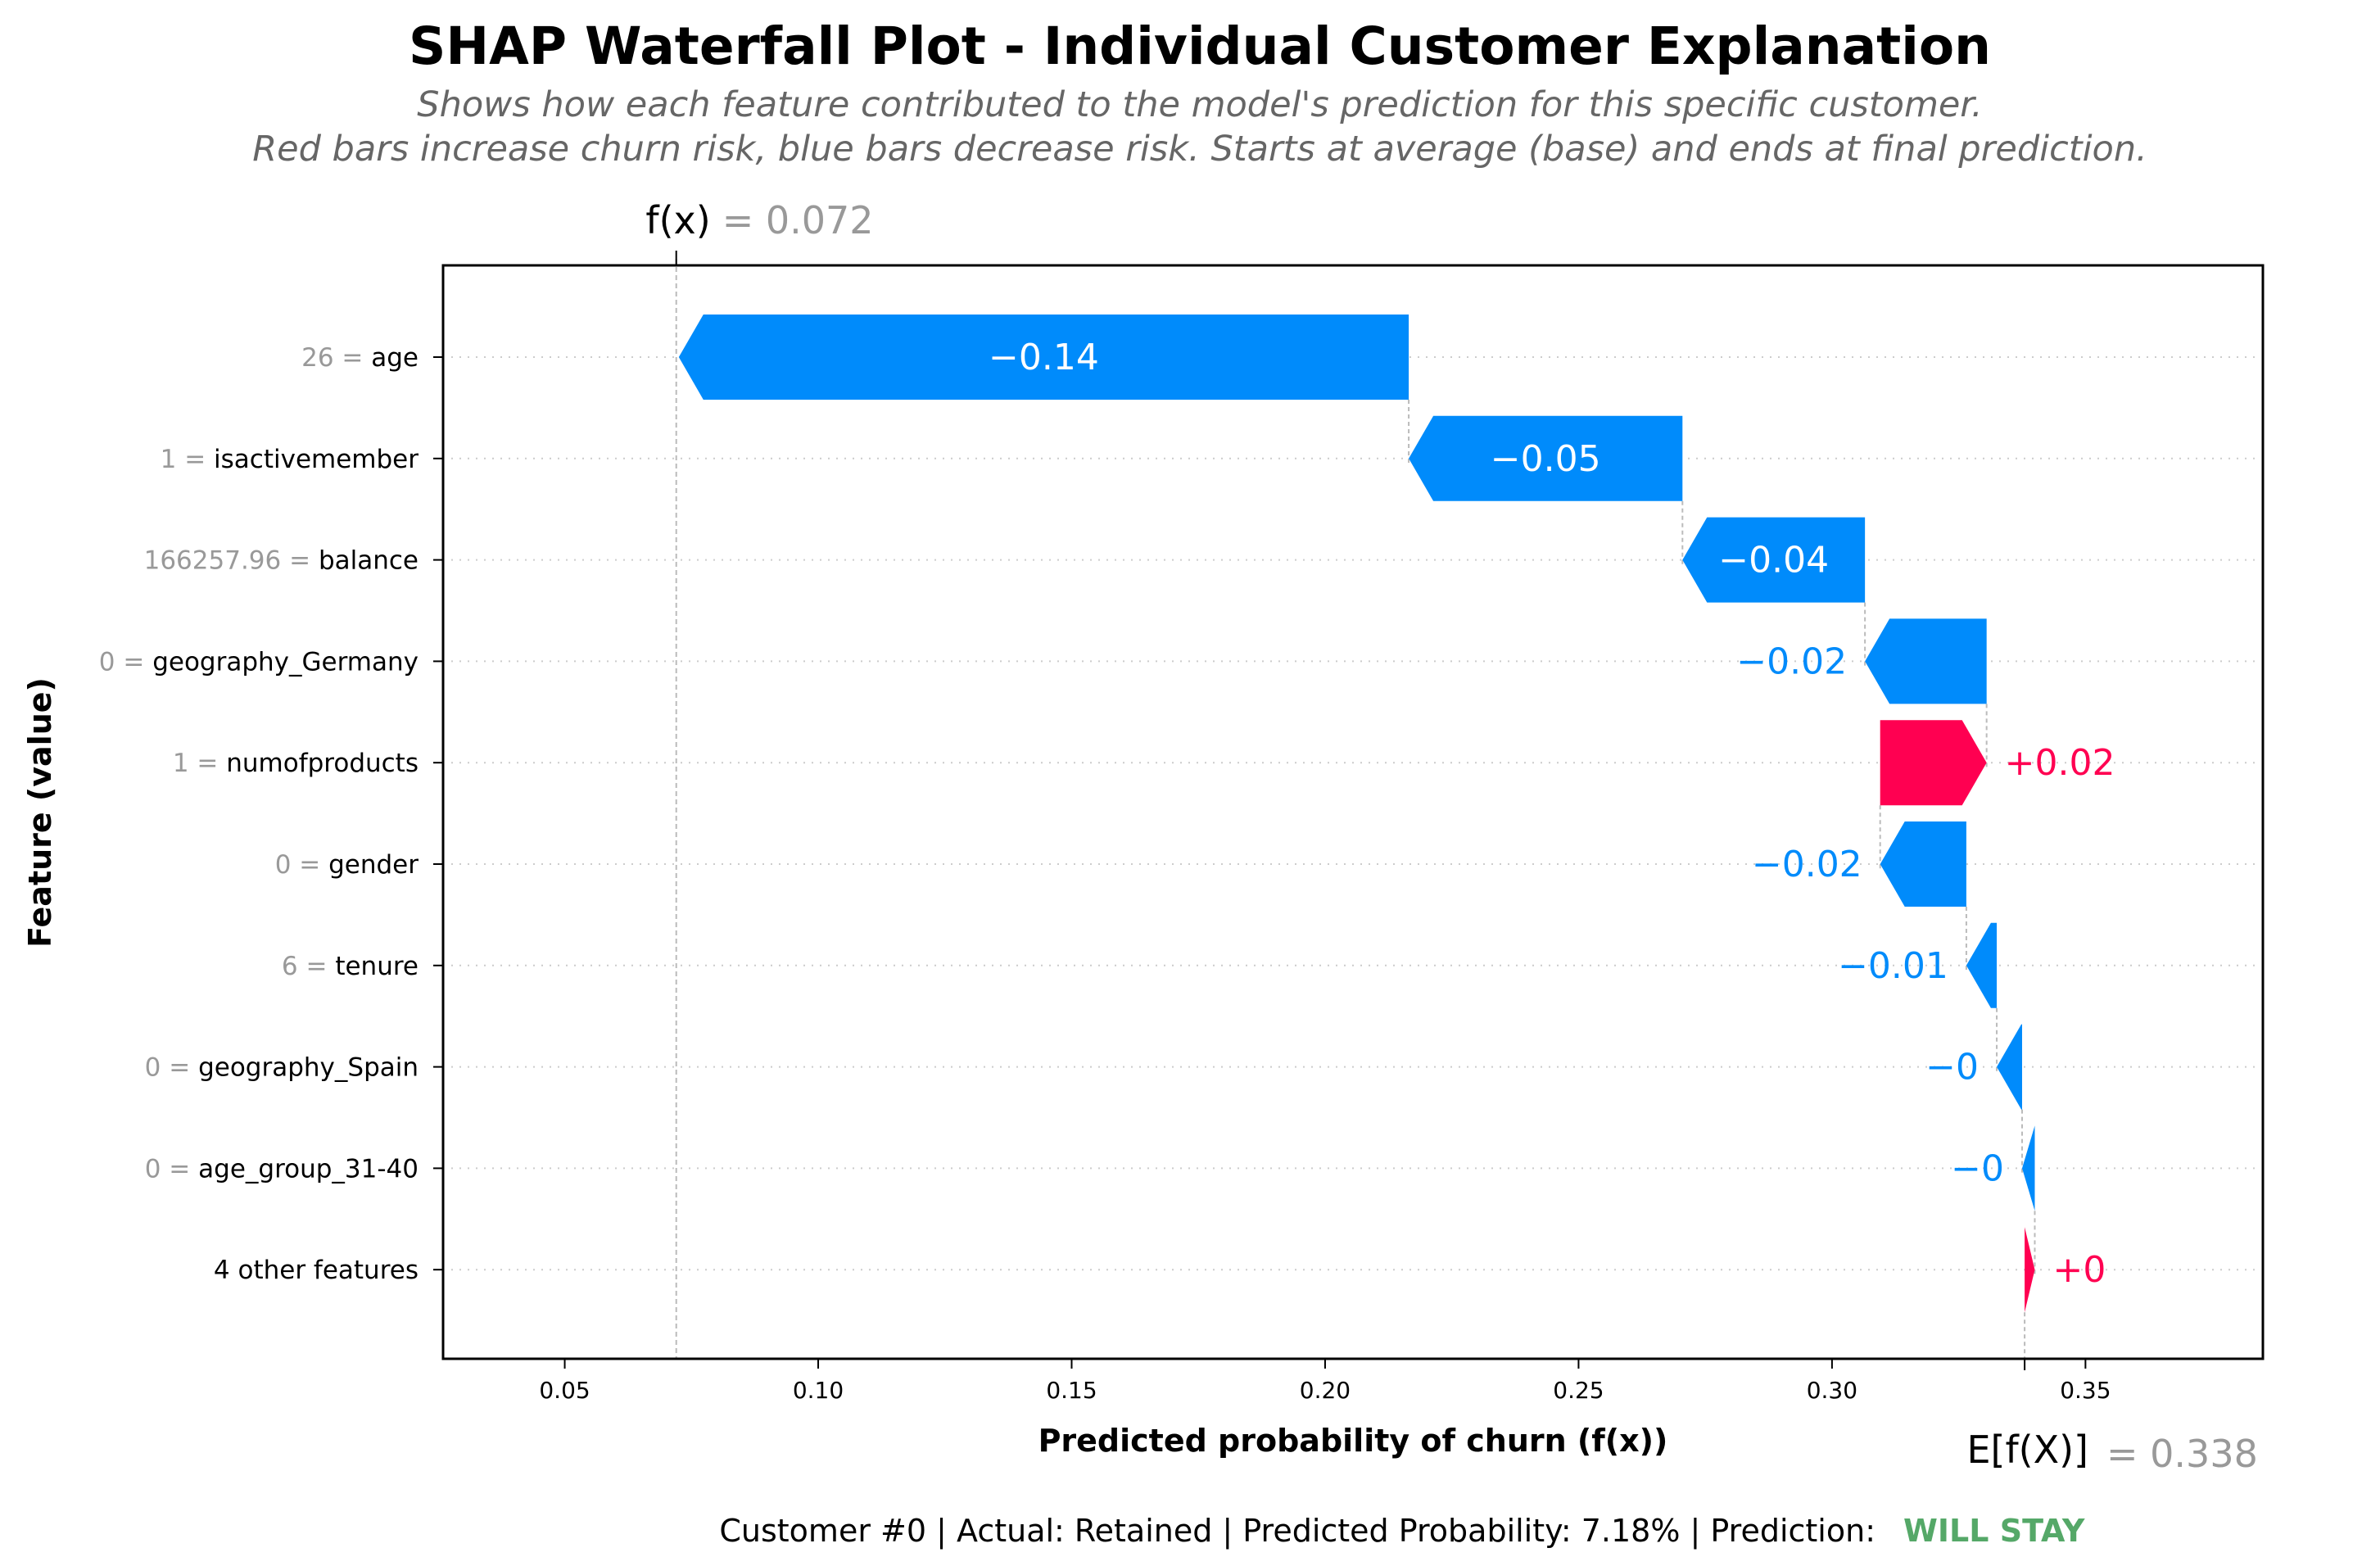 This screenshot has width=2380, height=1566. What do you see at coordinates (677, 220) in the screenshot?
I see `fx-label: f(x)` at bounding box center [677, 220].